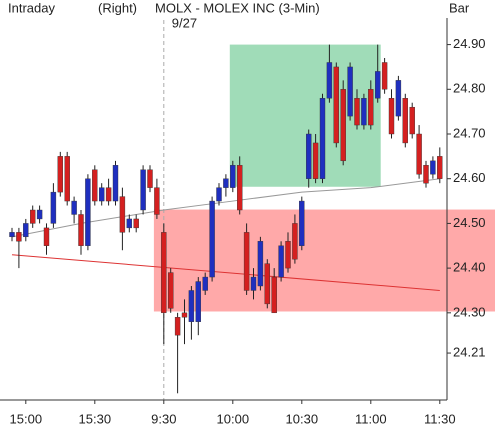 The image size is (495, 430). Describe the element at coordinates (371, 418) in the screenshot. I see `x-tick-label: 11:00` at that location.